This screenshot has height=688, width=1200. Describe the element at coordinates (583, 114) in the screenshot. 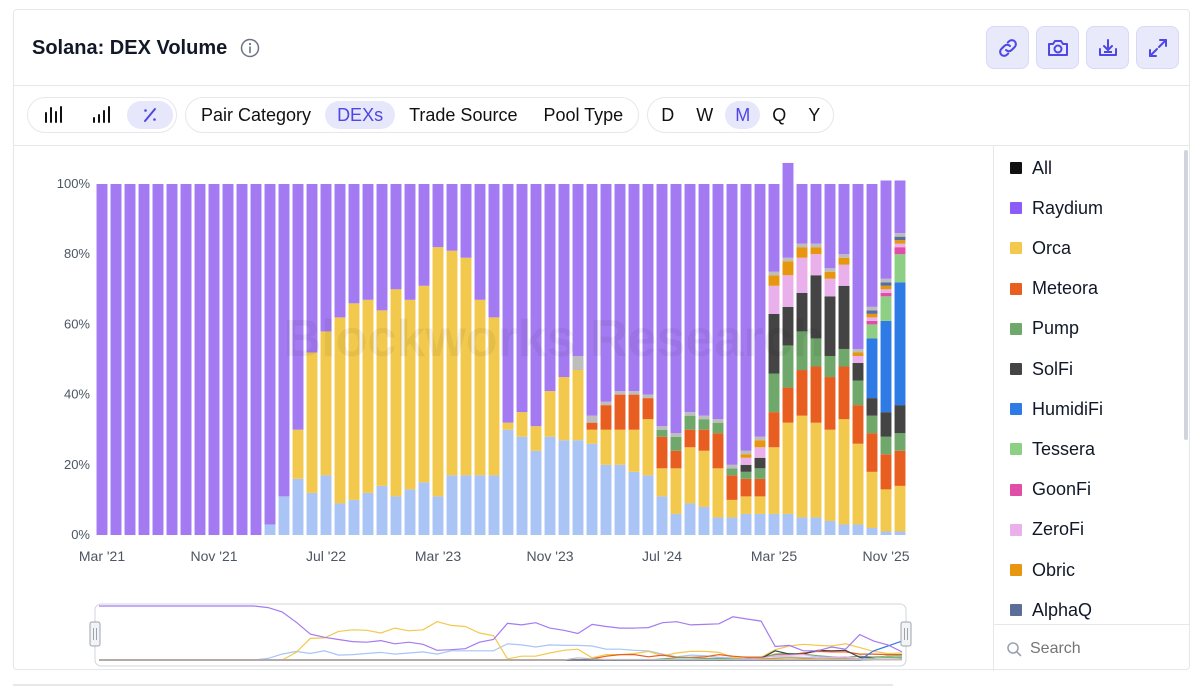

I see `tab-pool-type: Pool Type` at that location.